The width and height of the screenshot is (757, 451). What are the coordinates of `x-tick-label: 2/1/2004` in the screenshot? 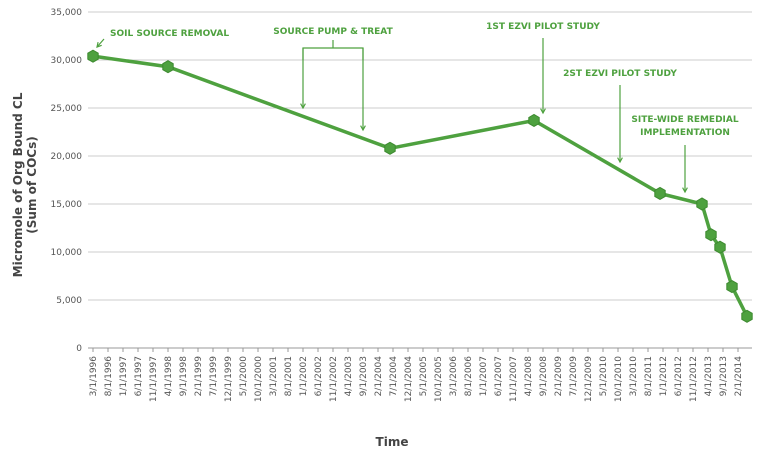 It's located at (379, 376).